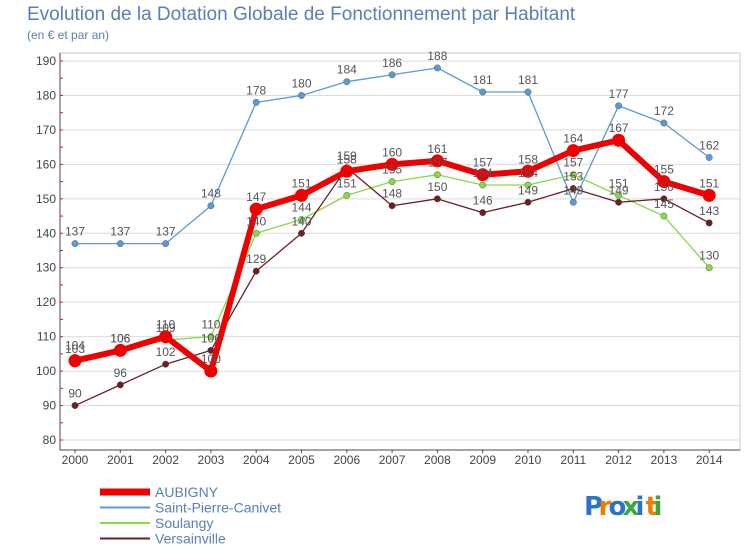 The width and height of the screenshot is (750, 550). What do you see at coordinates (211, 460) in the screenshot?
I see `x-tick-label: 2003` at bounding box center [211, 460].